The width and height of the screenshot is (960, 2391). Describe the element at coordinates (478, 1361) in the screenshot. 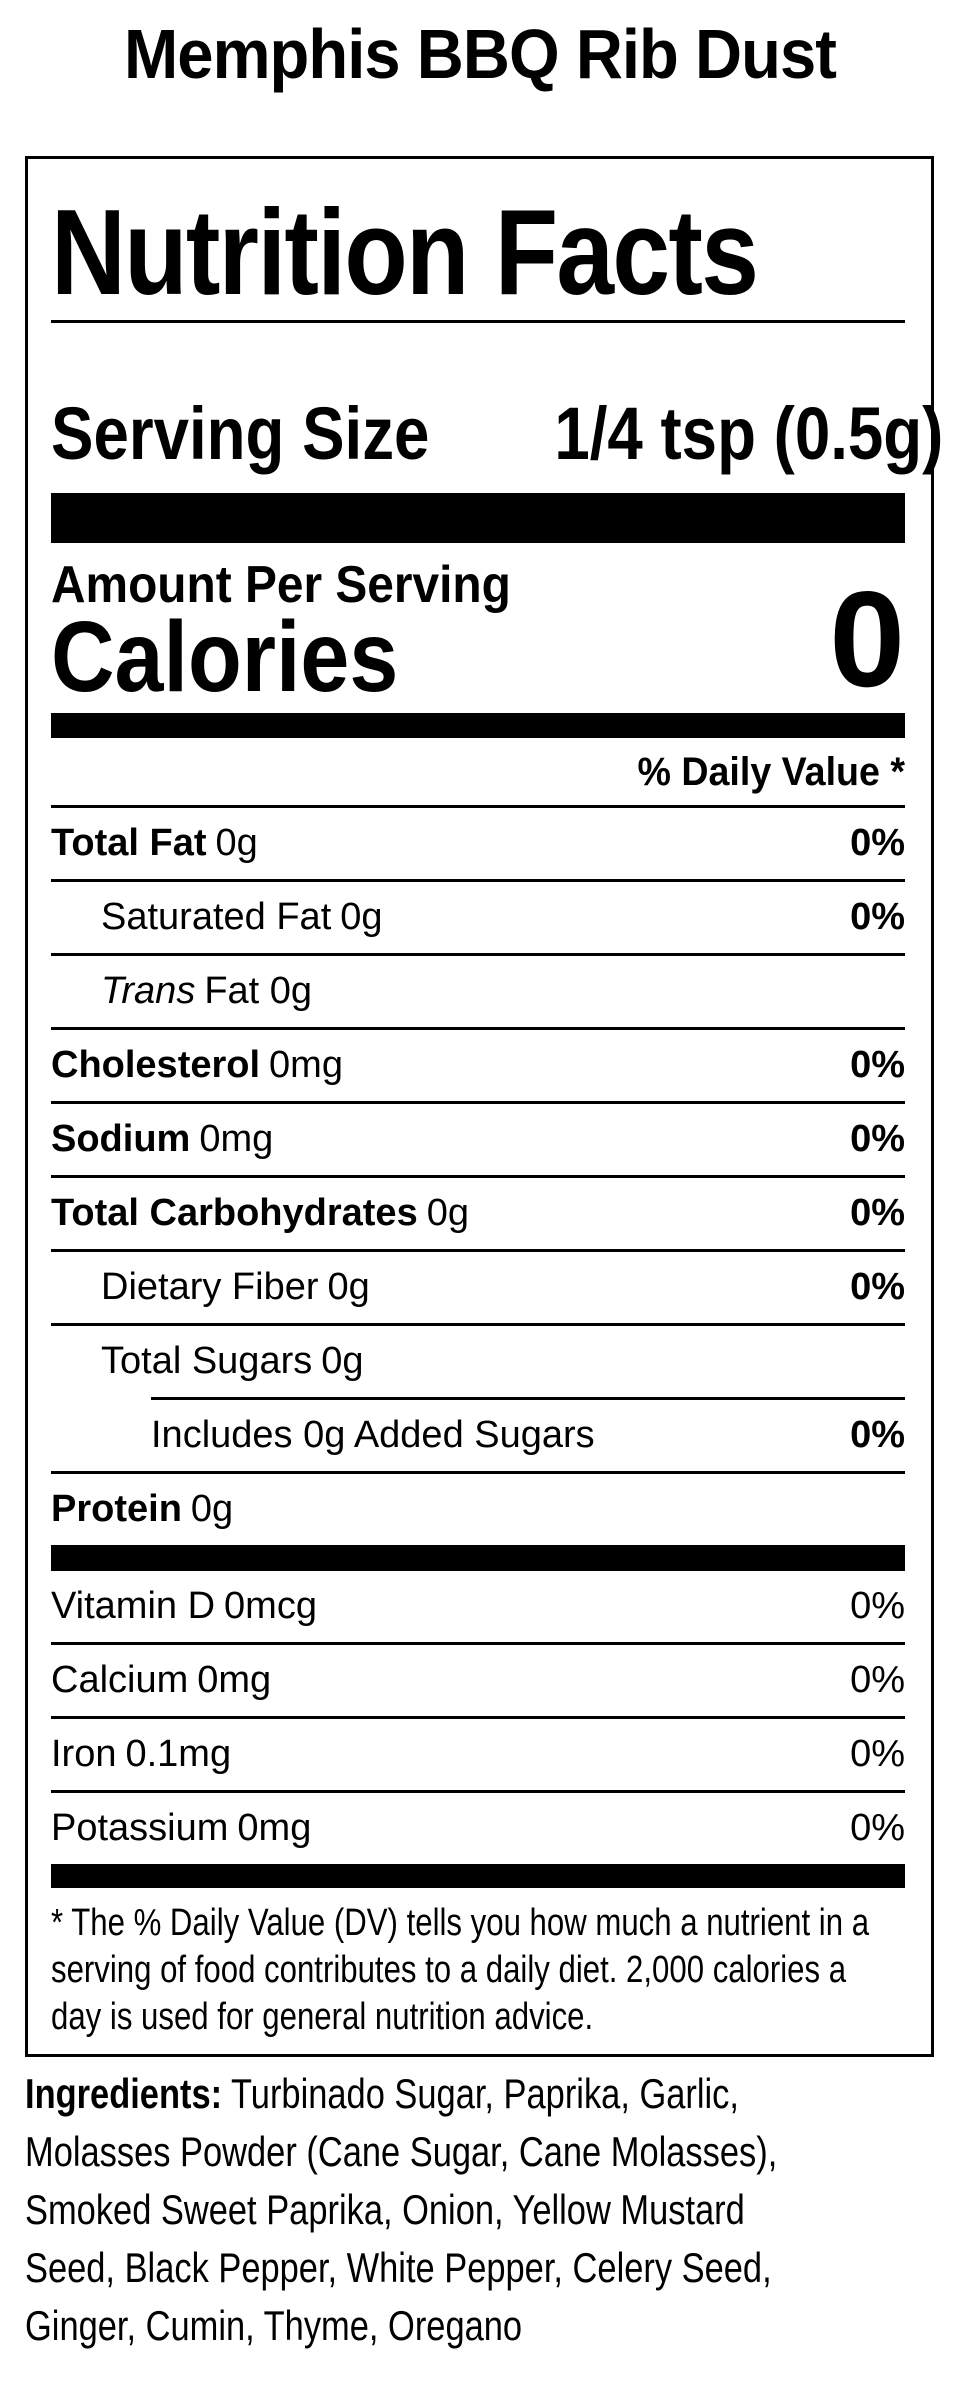

I see `nutrient-row-total-sugars: Total Sugars 0g` at that location.